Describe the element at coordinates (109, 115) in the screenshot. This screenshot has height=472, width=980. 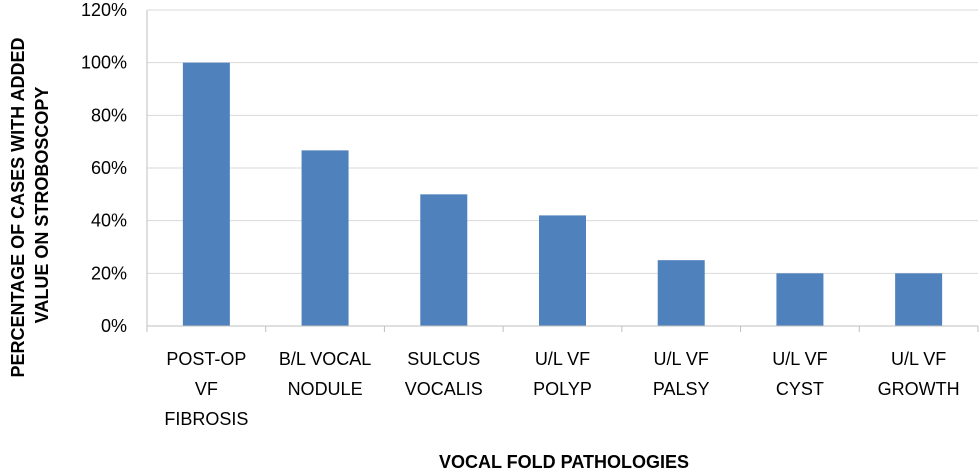
I see `y-tick-label: 80%` at that location.